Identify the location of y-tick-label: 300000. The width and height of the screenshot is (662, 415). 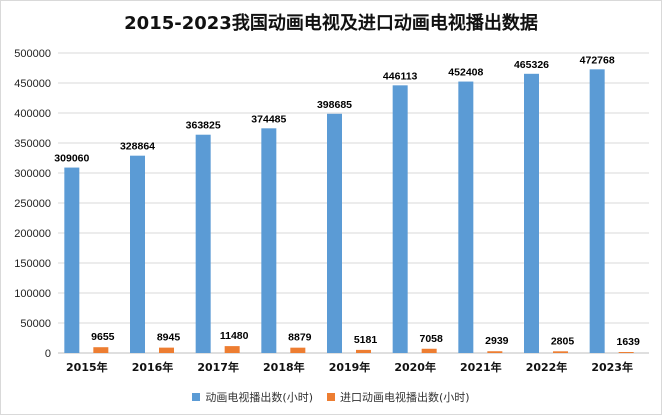
(32, 174).